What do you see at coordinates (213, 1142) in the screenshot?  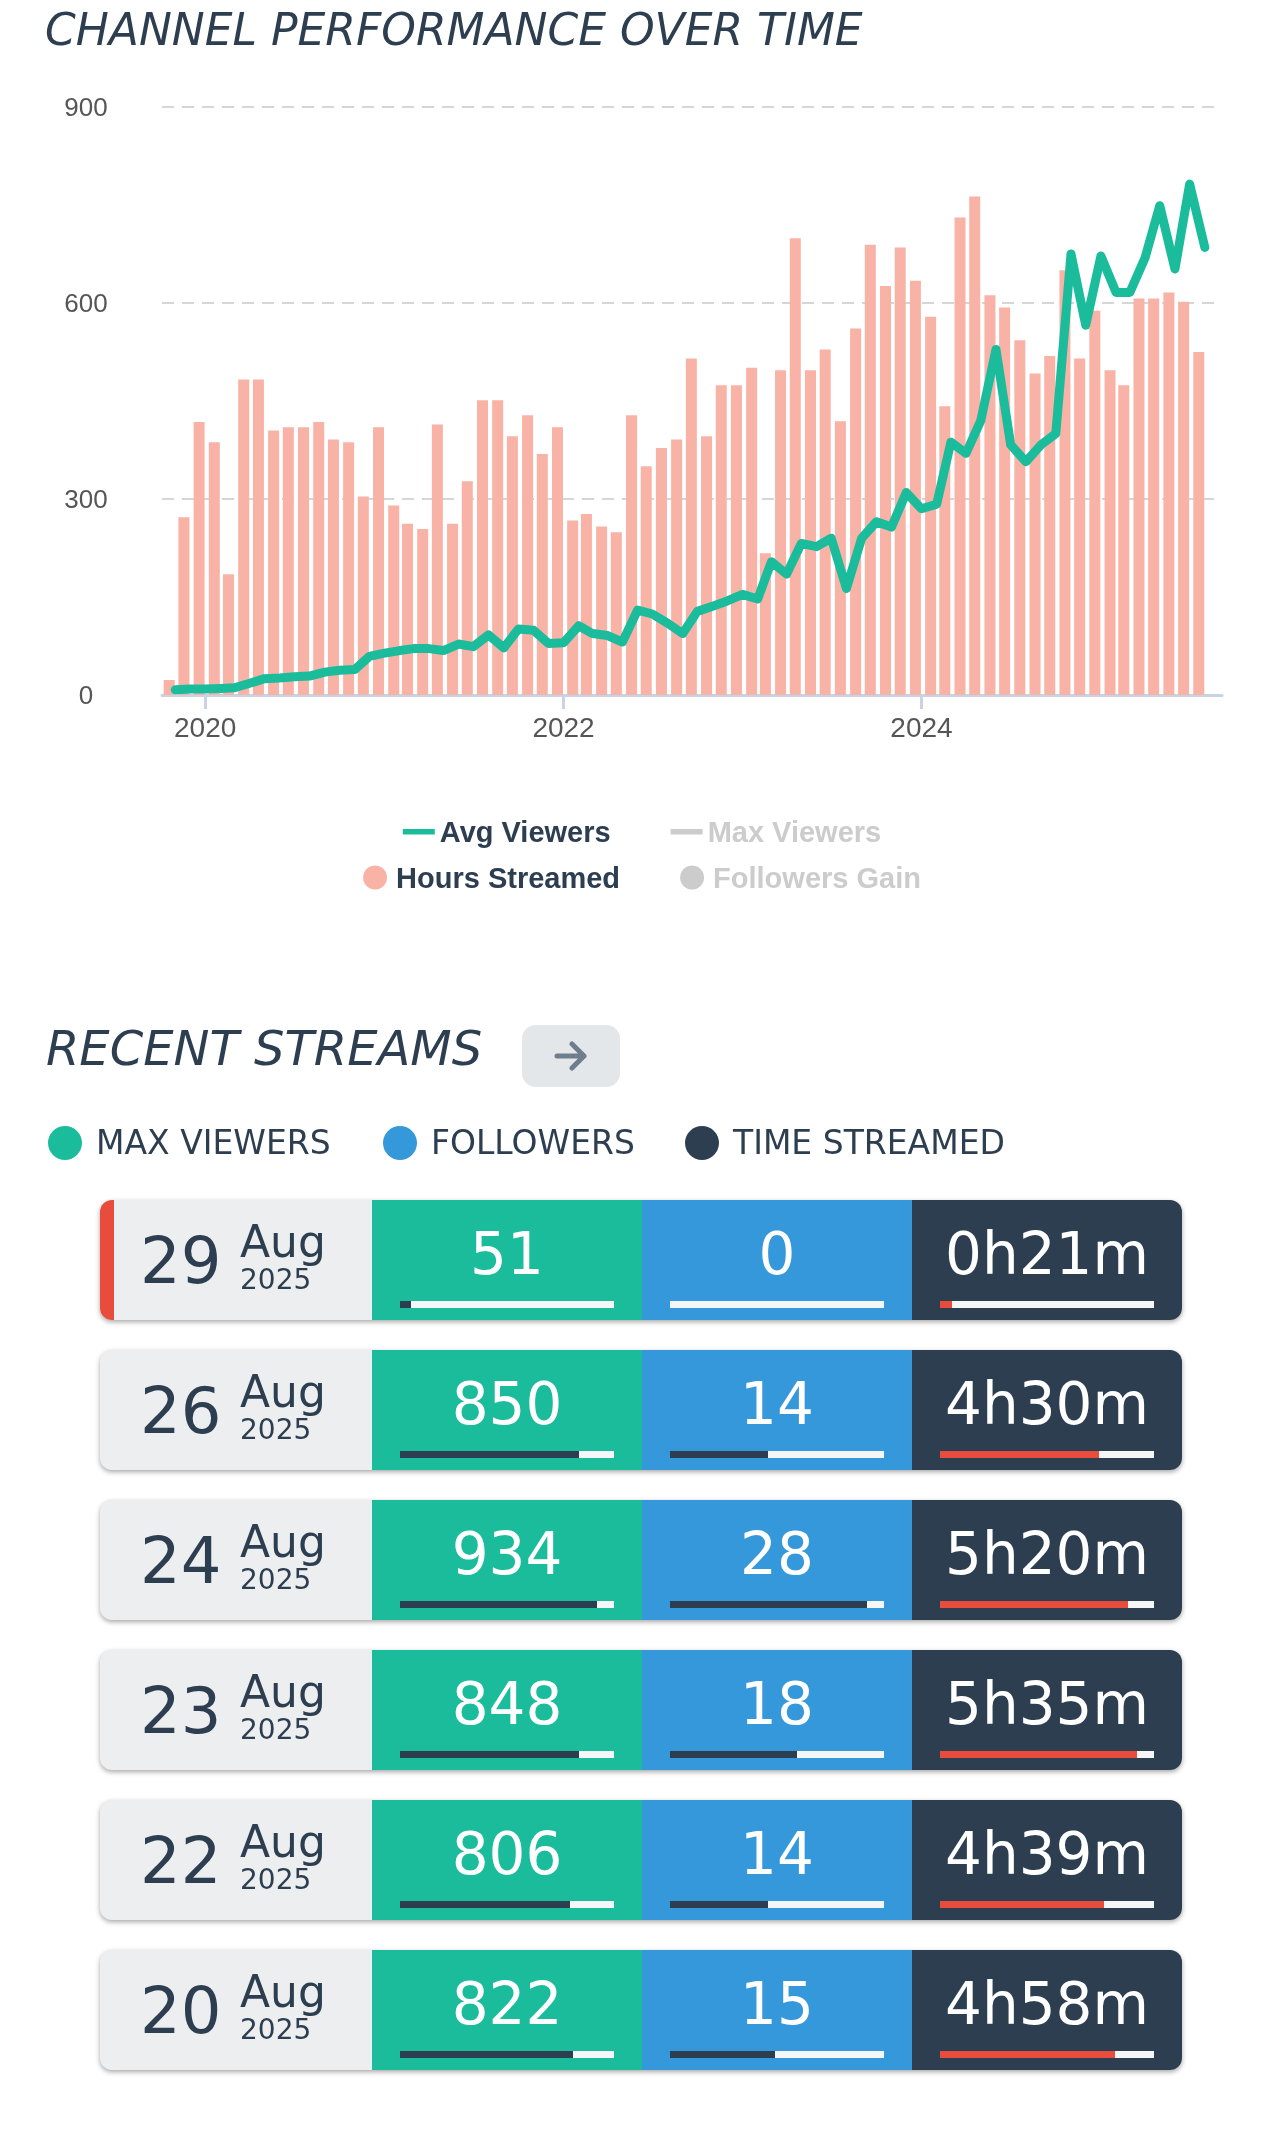 I see `legend-label: MAX VIEWERS` at bounding box center [213, 1142].